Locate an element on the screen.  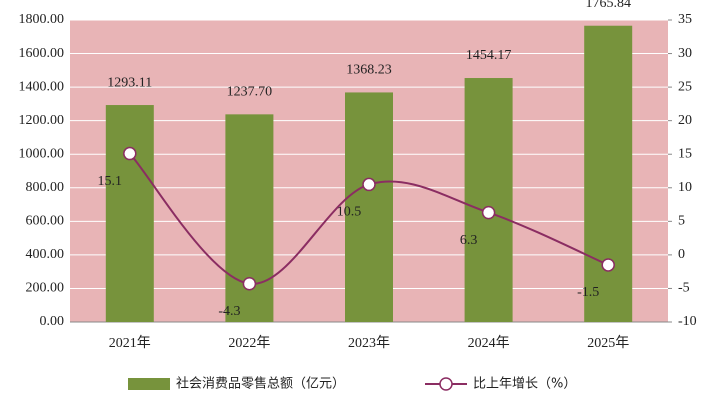
legend-label: 比上年增长（%） is located at coordinates (524, 384).